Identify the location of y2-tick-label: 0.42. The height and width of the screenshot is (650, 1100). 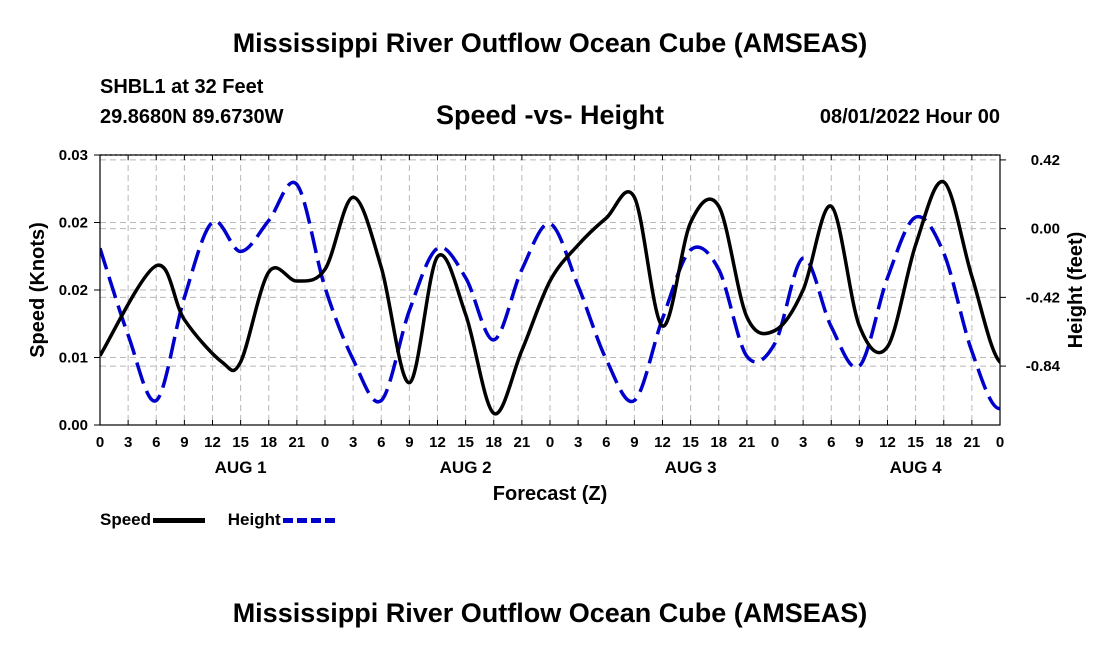
(1045, 160).